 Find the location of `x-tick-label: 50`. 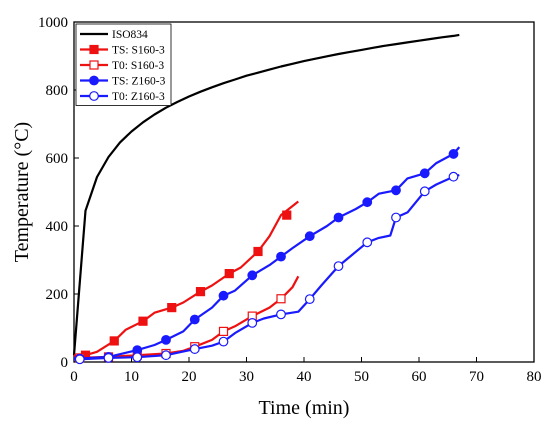

x-tick-label: 50 is located at coordinates (361, 377).